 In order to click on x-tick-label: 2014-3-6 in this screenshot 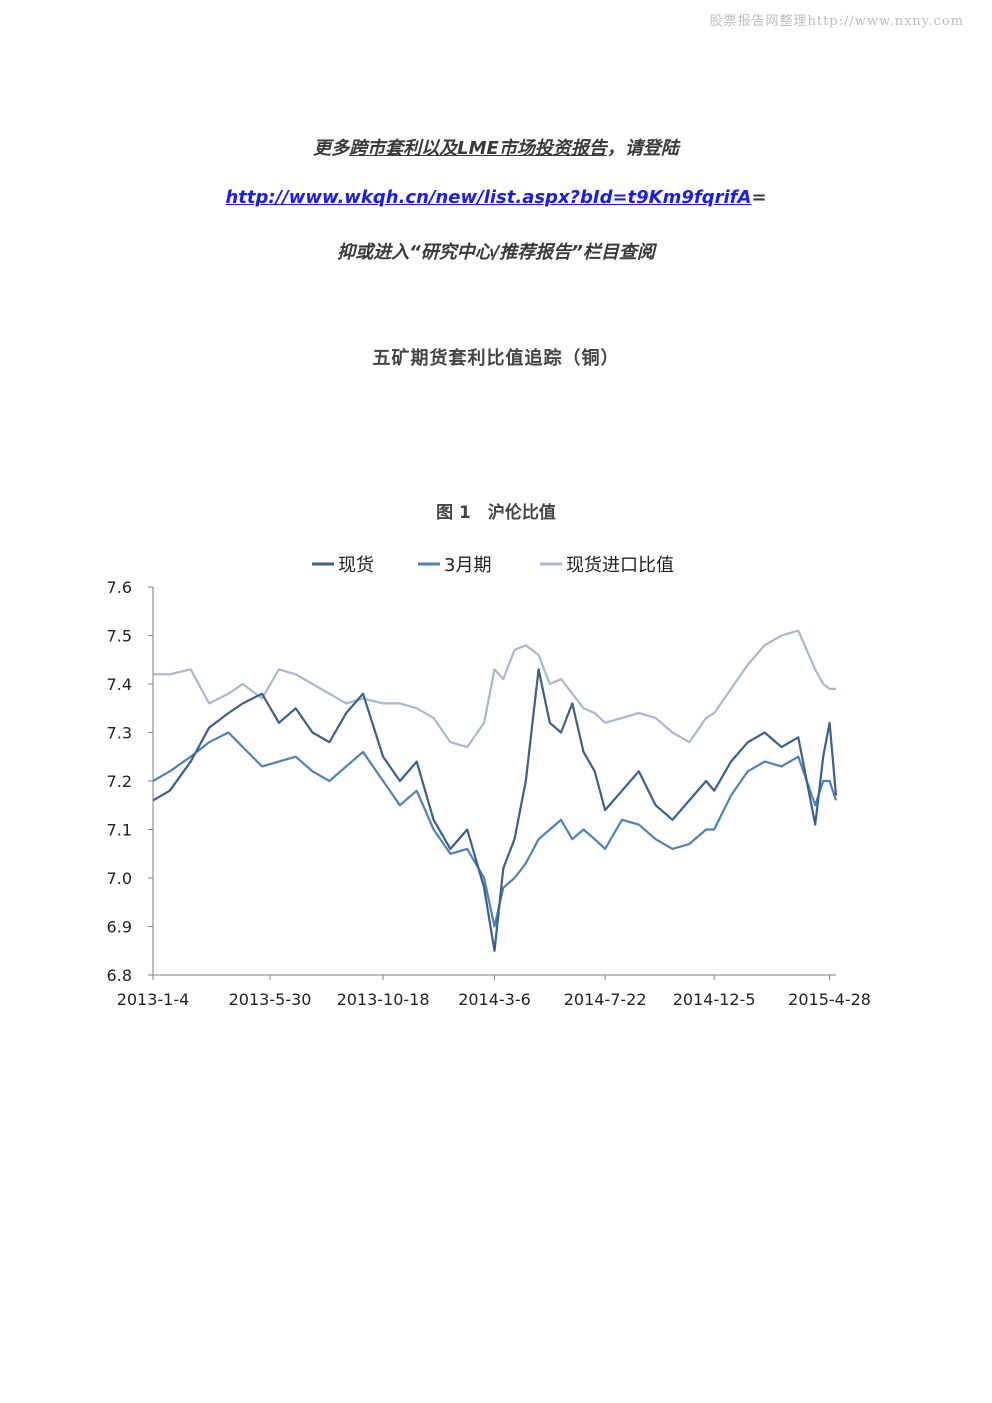, I will do `click(494, 999)`.